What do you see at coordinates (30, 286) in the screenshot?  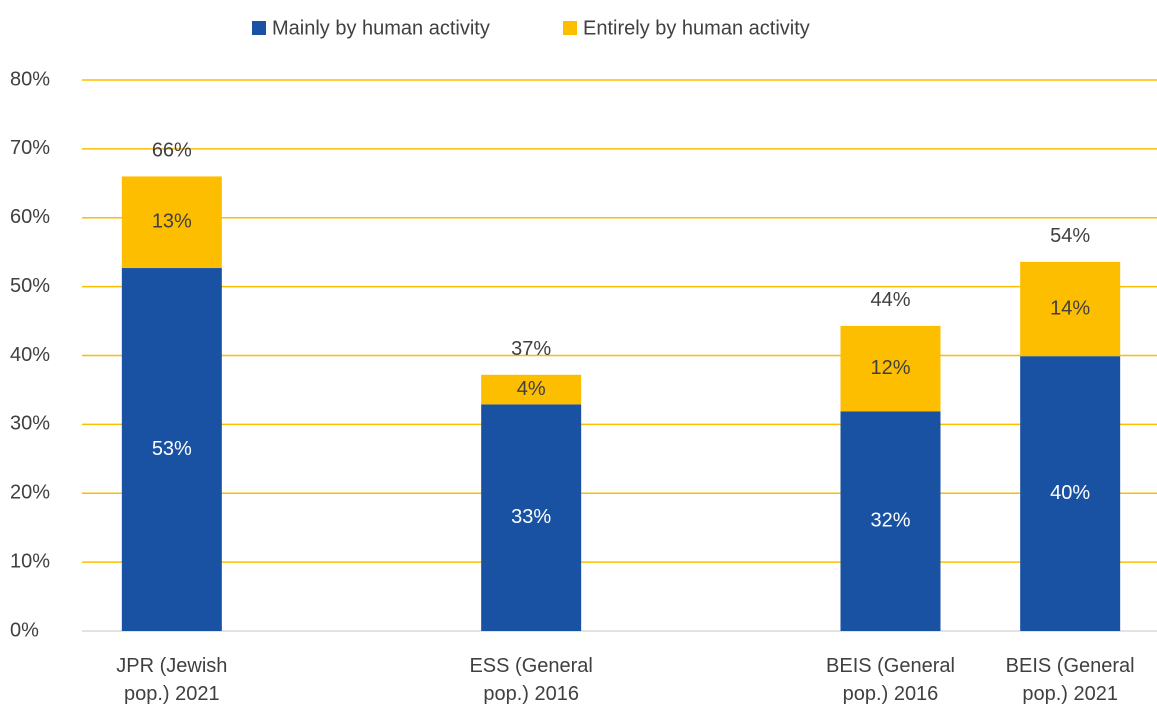 I see `y-tick-label: 50%` at bounding box center [30, 286].